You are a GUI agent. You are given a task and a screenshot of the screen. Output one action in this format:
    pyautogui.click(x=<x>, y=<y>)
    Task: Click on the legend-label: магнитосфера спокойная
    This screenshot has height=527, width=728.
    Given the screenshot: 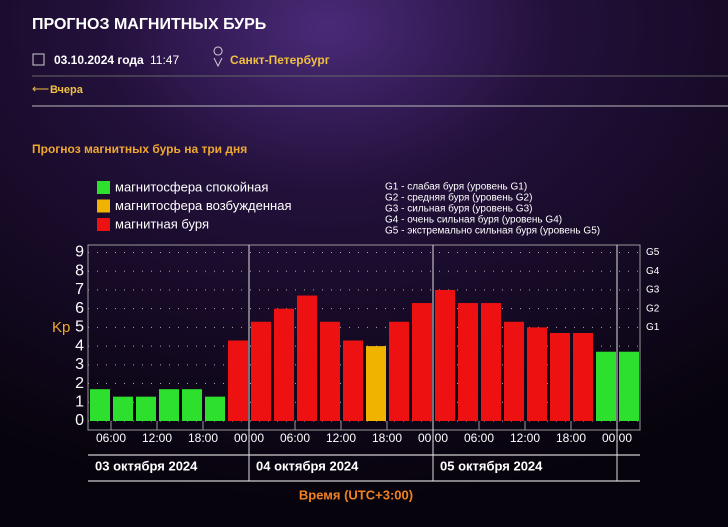 What is the action you would take?
    pyautogui.click(x=191, y=186)
    